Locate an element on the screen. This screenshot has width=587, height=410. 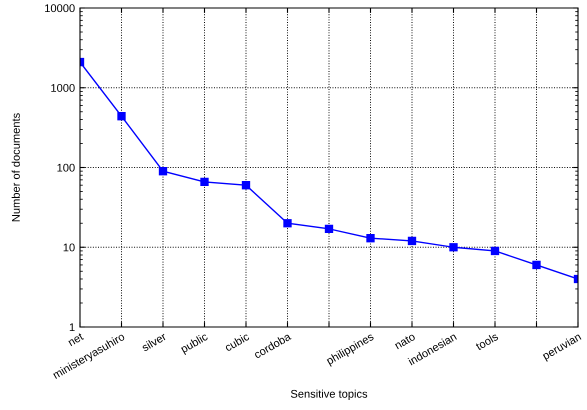
x-axis-title: Sensitive topics is located at coordinates (329, 395).